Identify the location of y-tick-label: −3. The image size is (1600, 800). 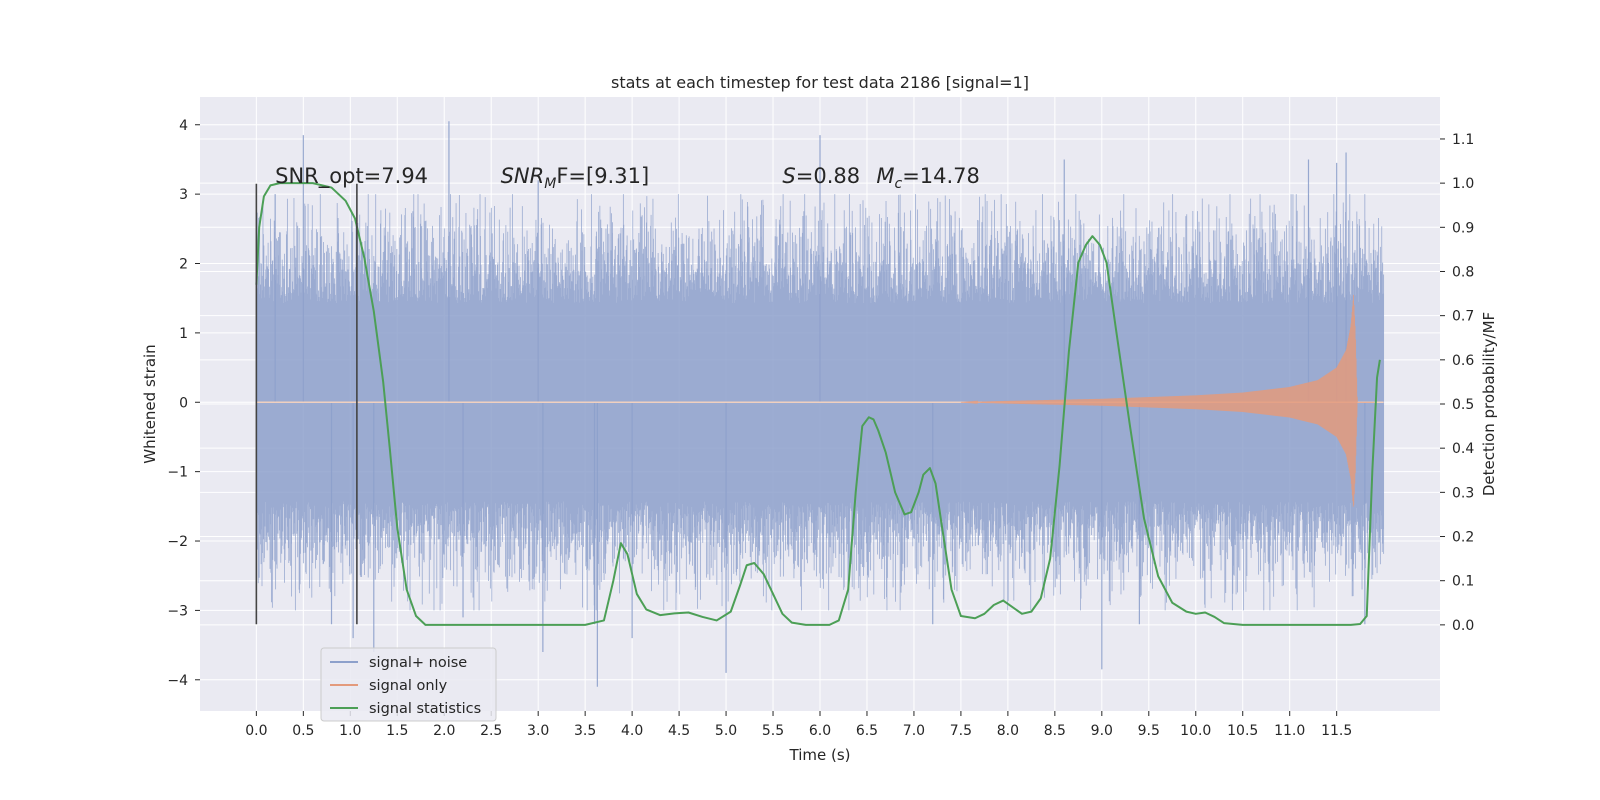
(177, 611).